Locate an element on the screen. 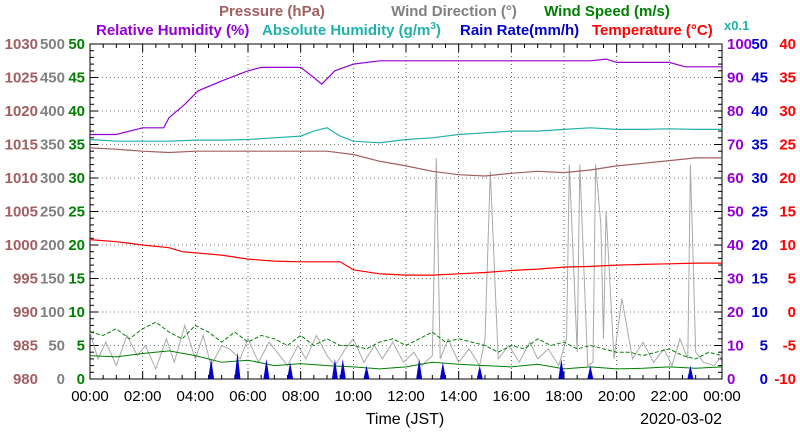  pressure-tick-label: 1020 is located at coordinates (21, 111).